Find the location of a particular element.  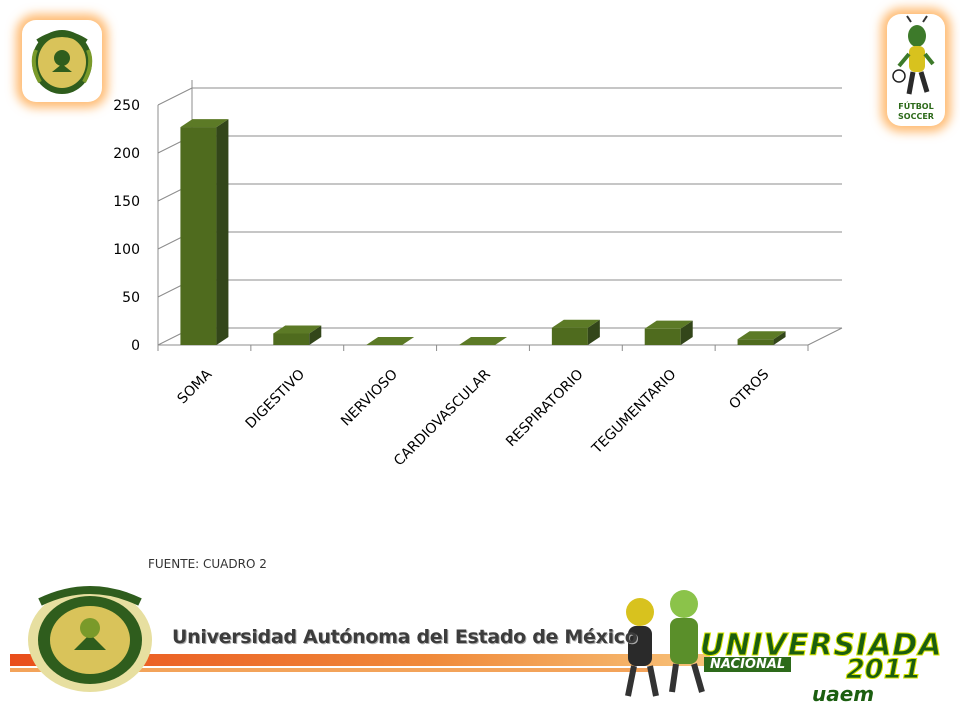

y-tick-label: 0 is located at coordinates (135, 346).